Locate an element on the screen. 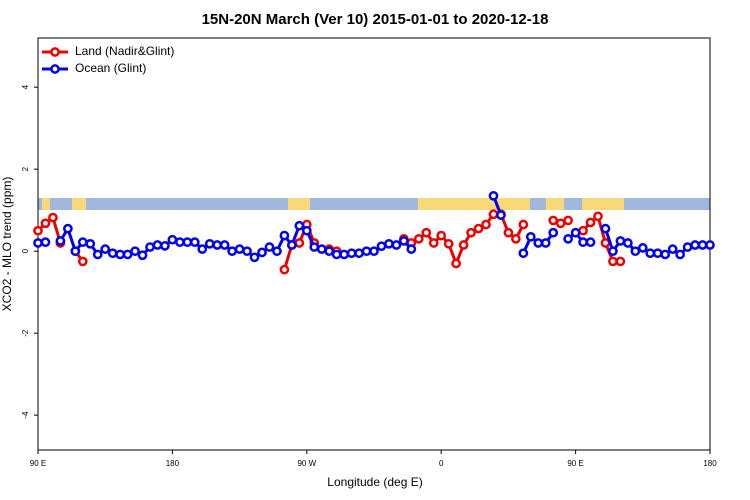 The height and width of the screenshot is (500, 750). y-tick-label: -4 is located at coordinates (25, 415).